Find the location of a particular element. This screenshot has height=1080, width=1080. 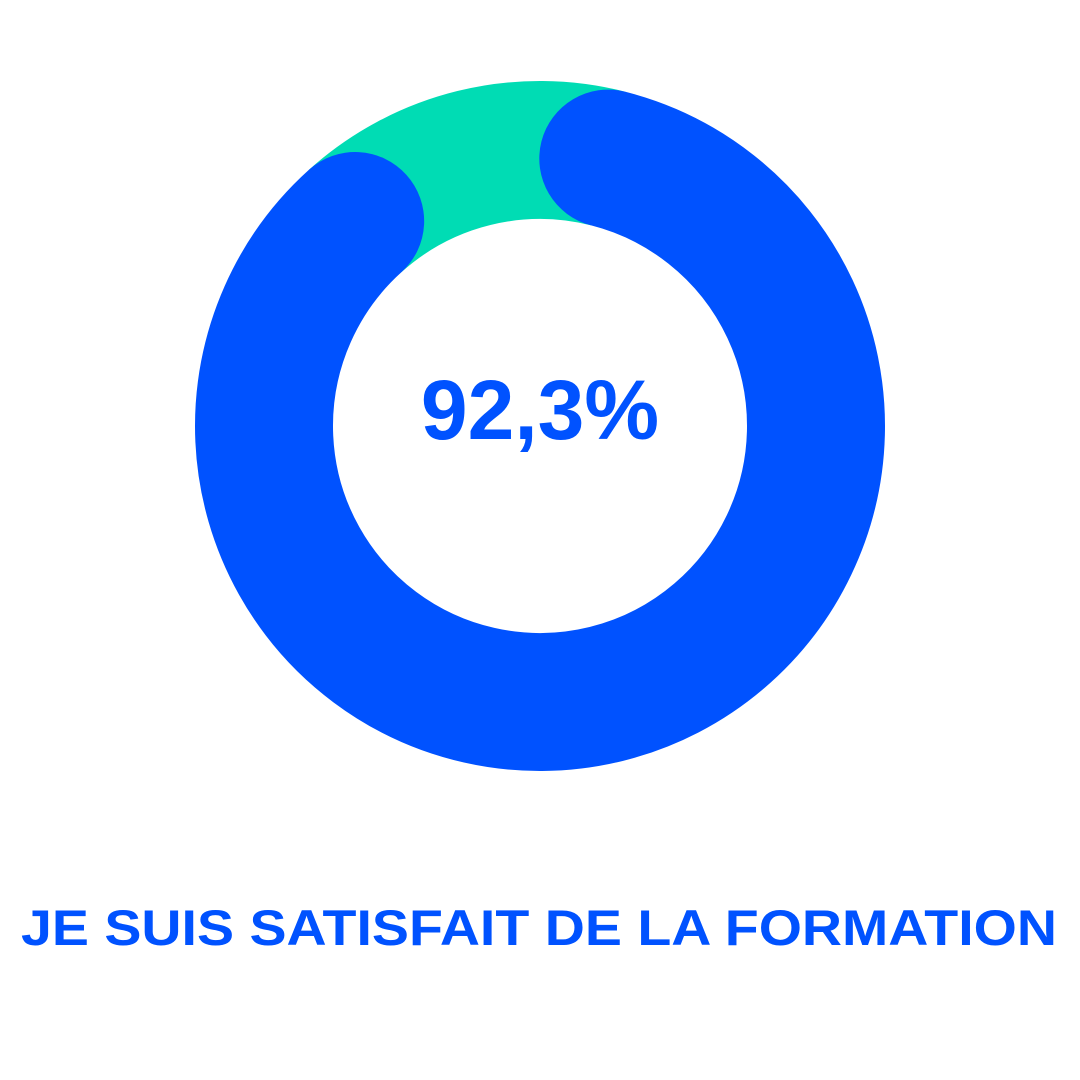

center-value-label: 92,3% is located at coordinates (540, 410).